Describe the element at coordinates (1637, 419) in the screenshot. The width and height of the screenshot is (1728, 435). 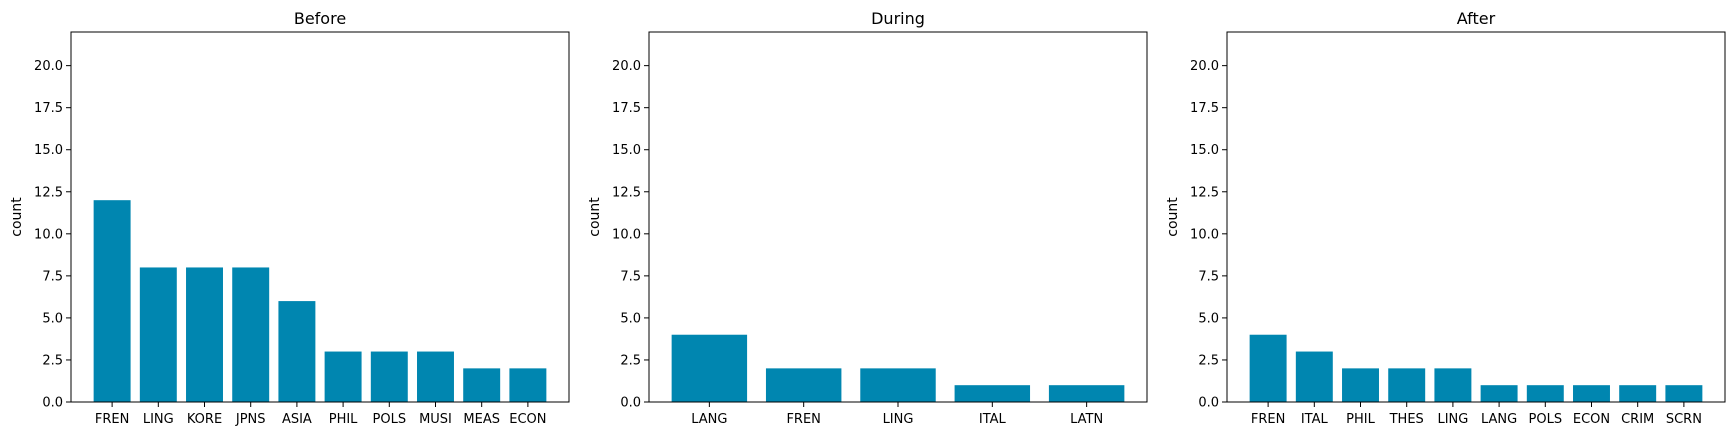
I see `x-tick-label: CRIM` at that location.